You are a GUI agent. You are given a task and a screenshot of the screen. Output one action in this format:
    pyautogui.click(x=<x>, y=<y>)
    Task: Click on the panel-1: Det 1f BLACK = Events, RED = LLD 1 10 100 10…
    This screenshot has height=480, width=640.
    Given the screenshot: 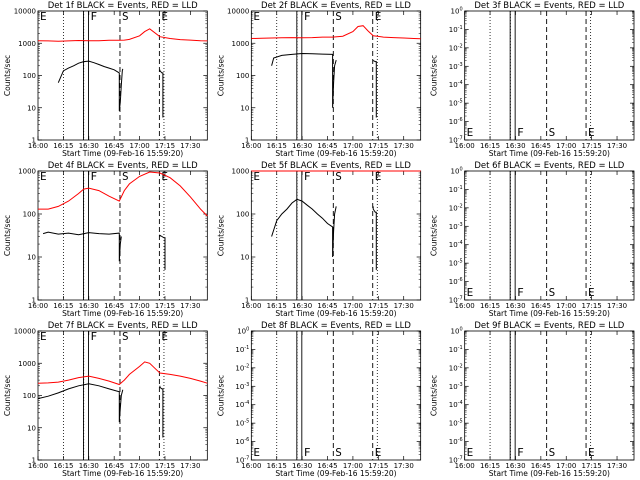 What is the action you would take?
    pyautogui.click(x=105, y=79)
    